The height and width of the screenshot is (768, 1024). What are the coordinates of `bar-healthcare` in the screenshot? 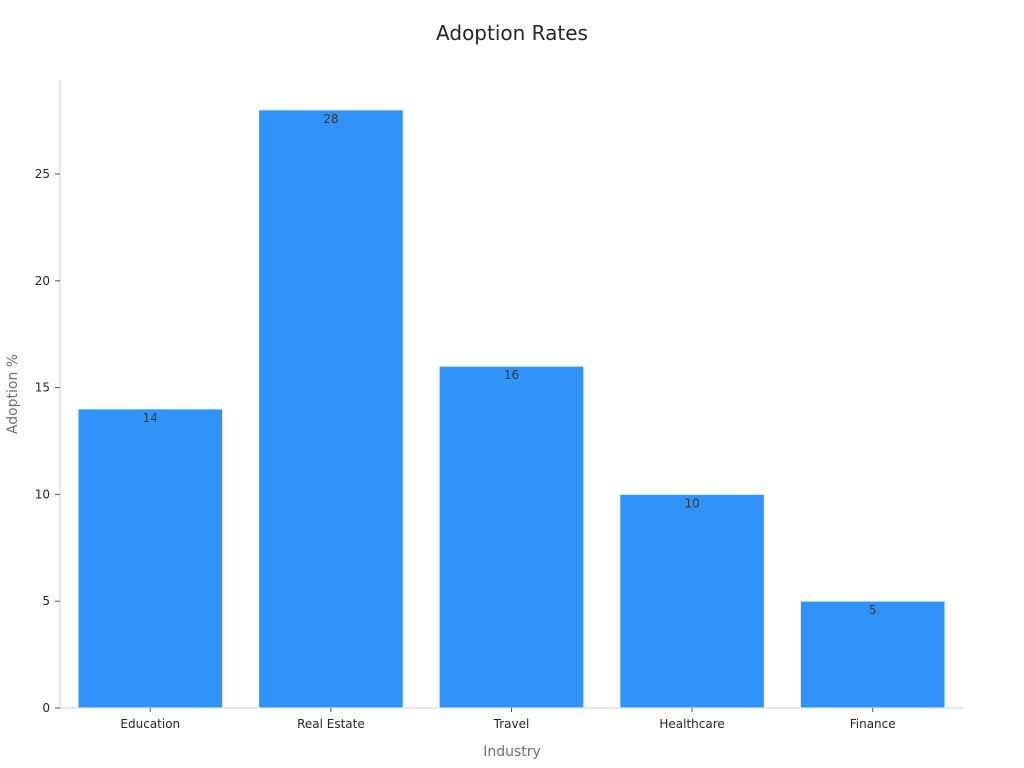 It's located at (692, 601).